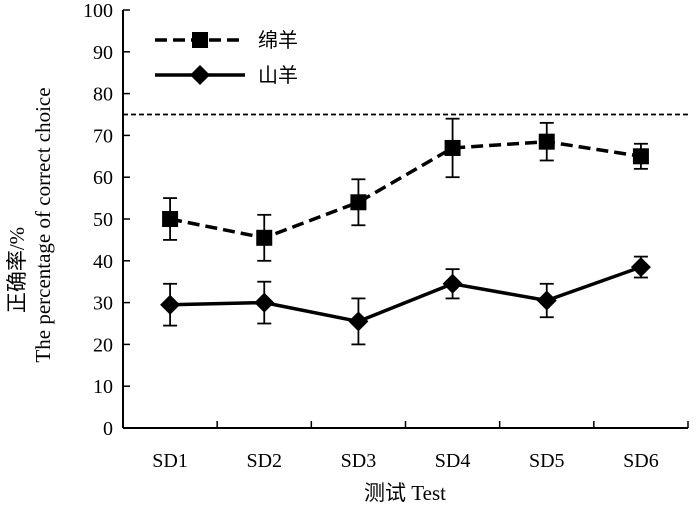  What do you see at coordinates (547, 461) in the screenshot?
I see `x-tick-label: SD5` at bounding box center [547, 461].